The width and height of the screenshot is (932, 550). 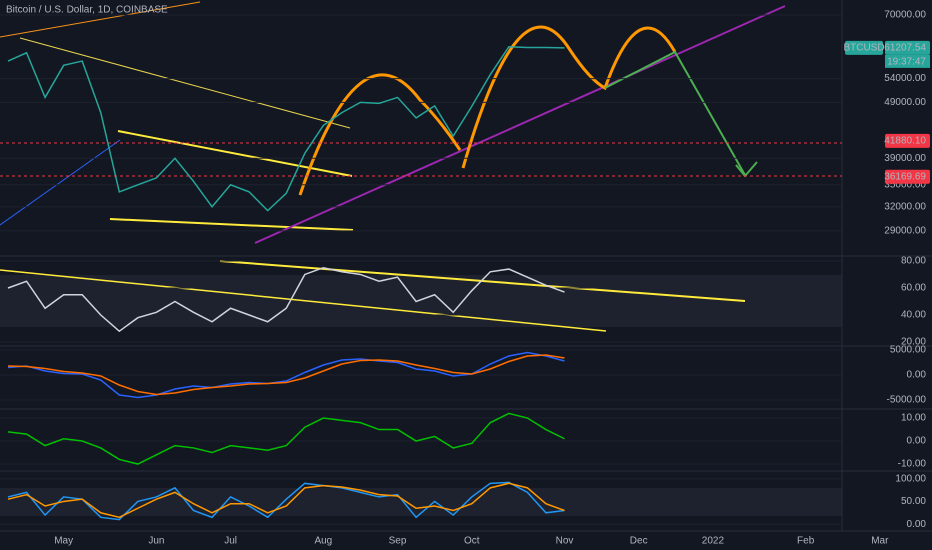 I want to click on symbol-tag, so click(x=864, y=47).